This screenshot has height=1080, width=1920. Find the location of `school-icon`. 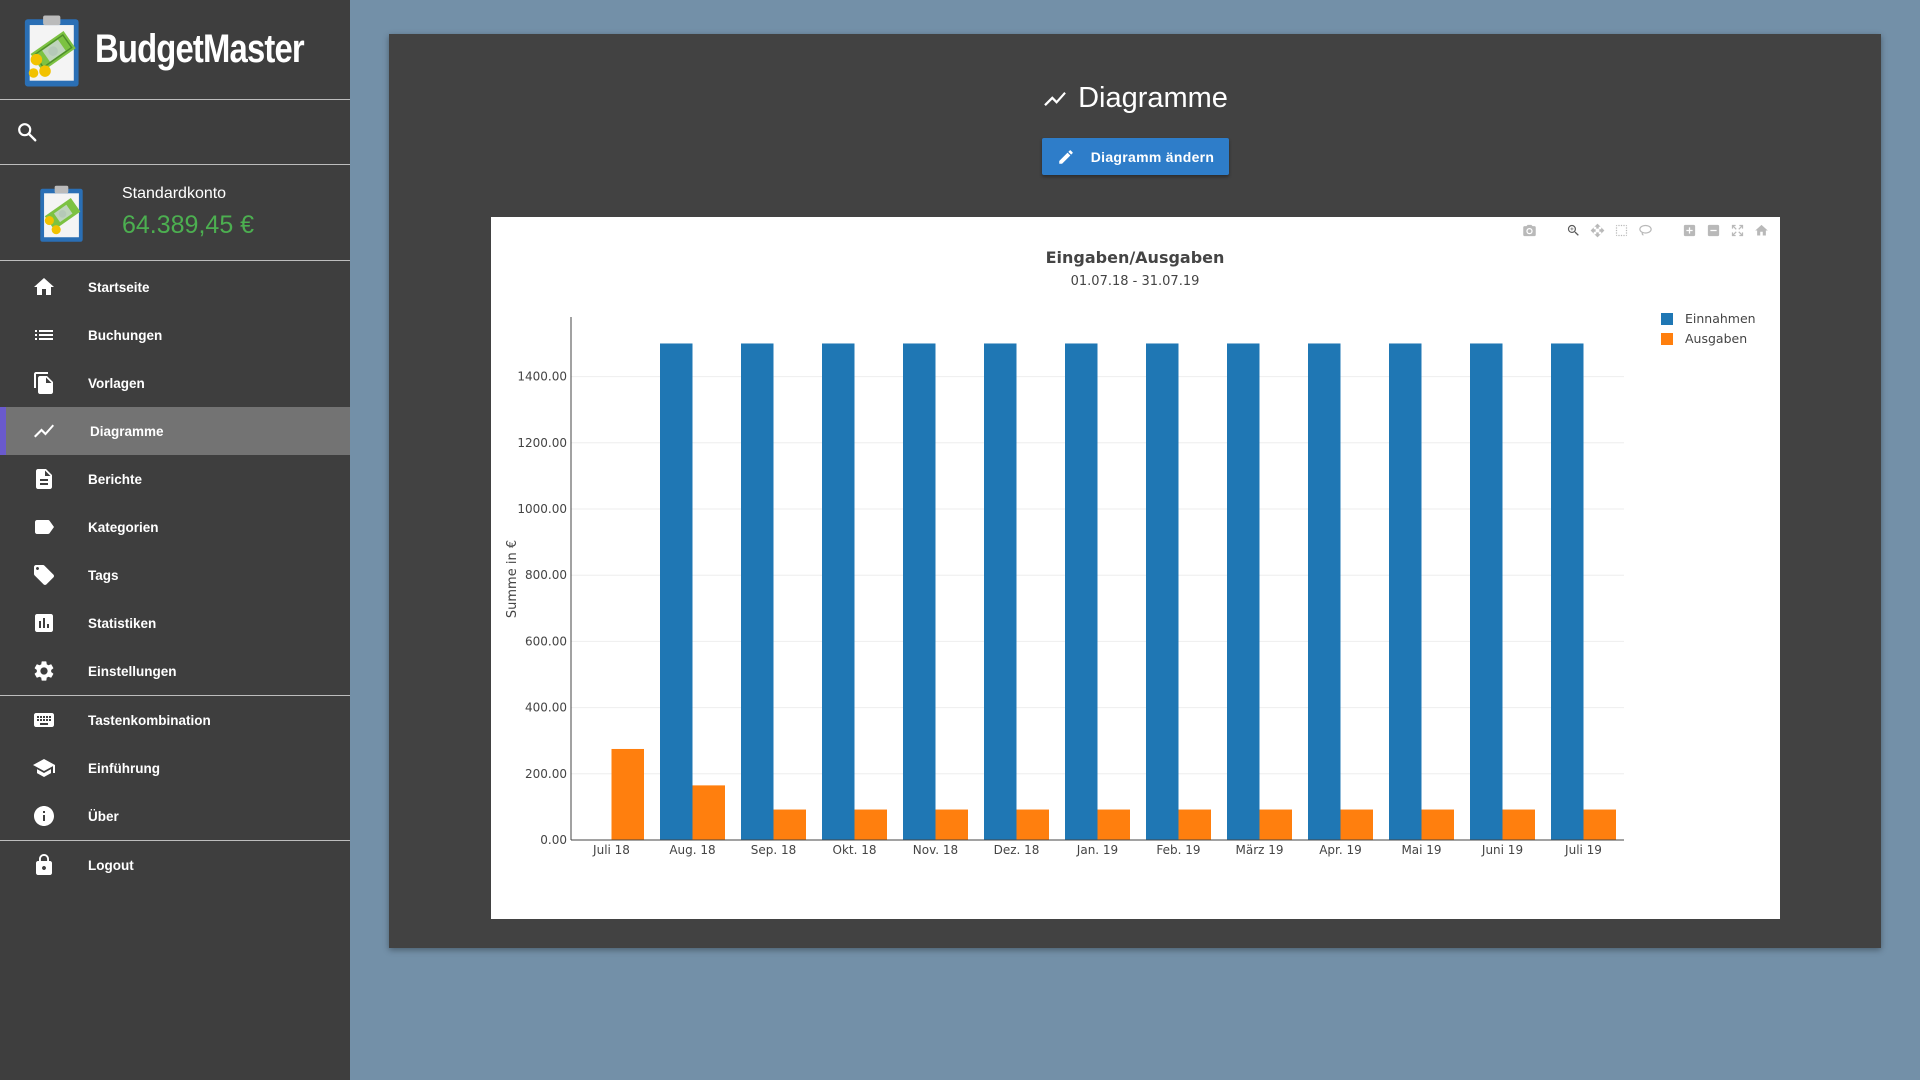

school-icon is located at coordinates (44, 768).